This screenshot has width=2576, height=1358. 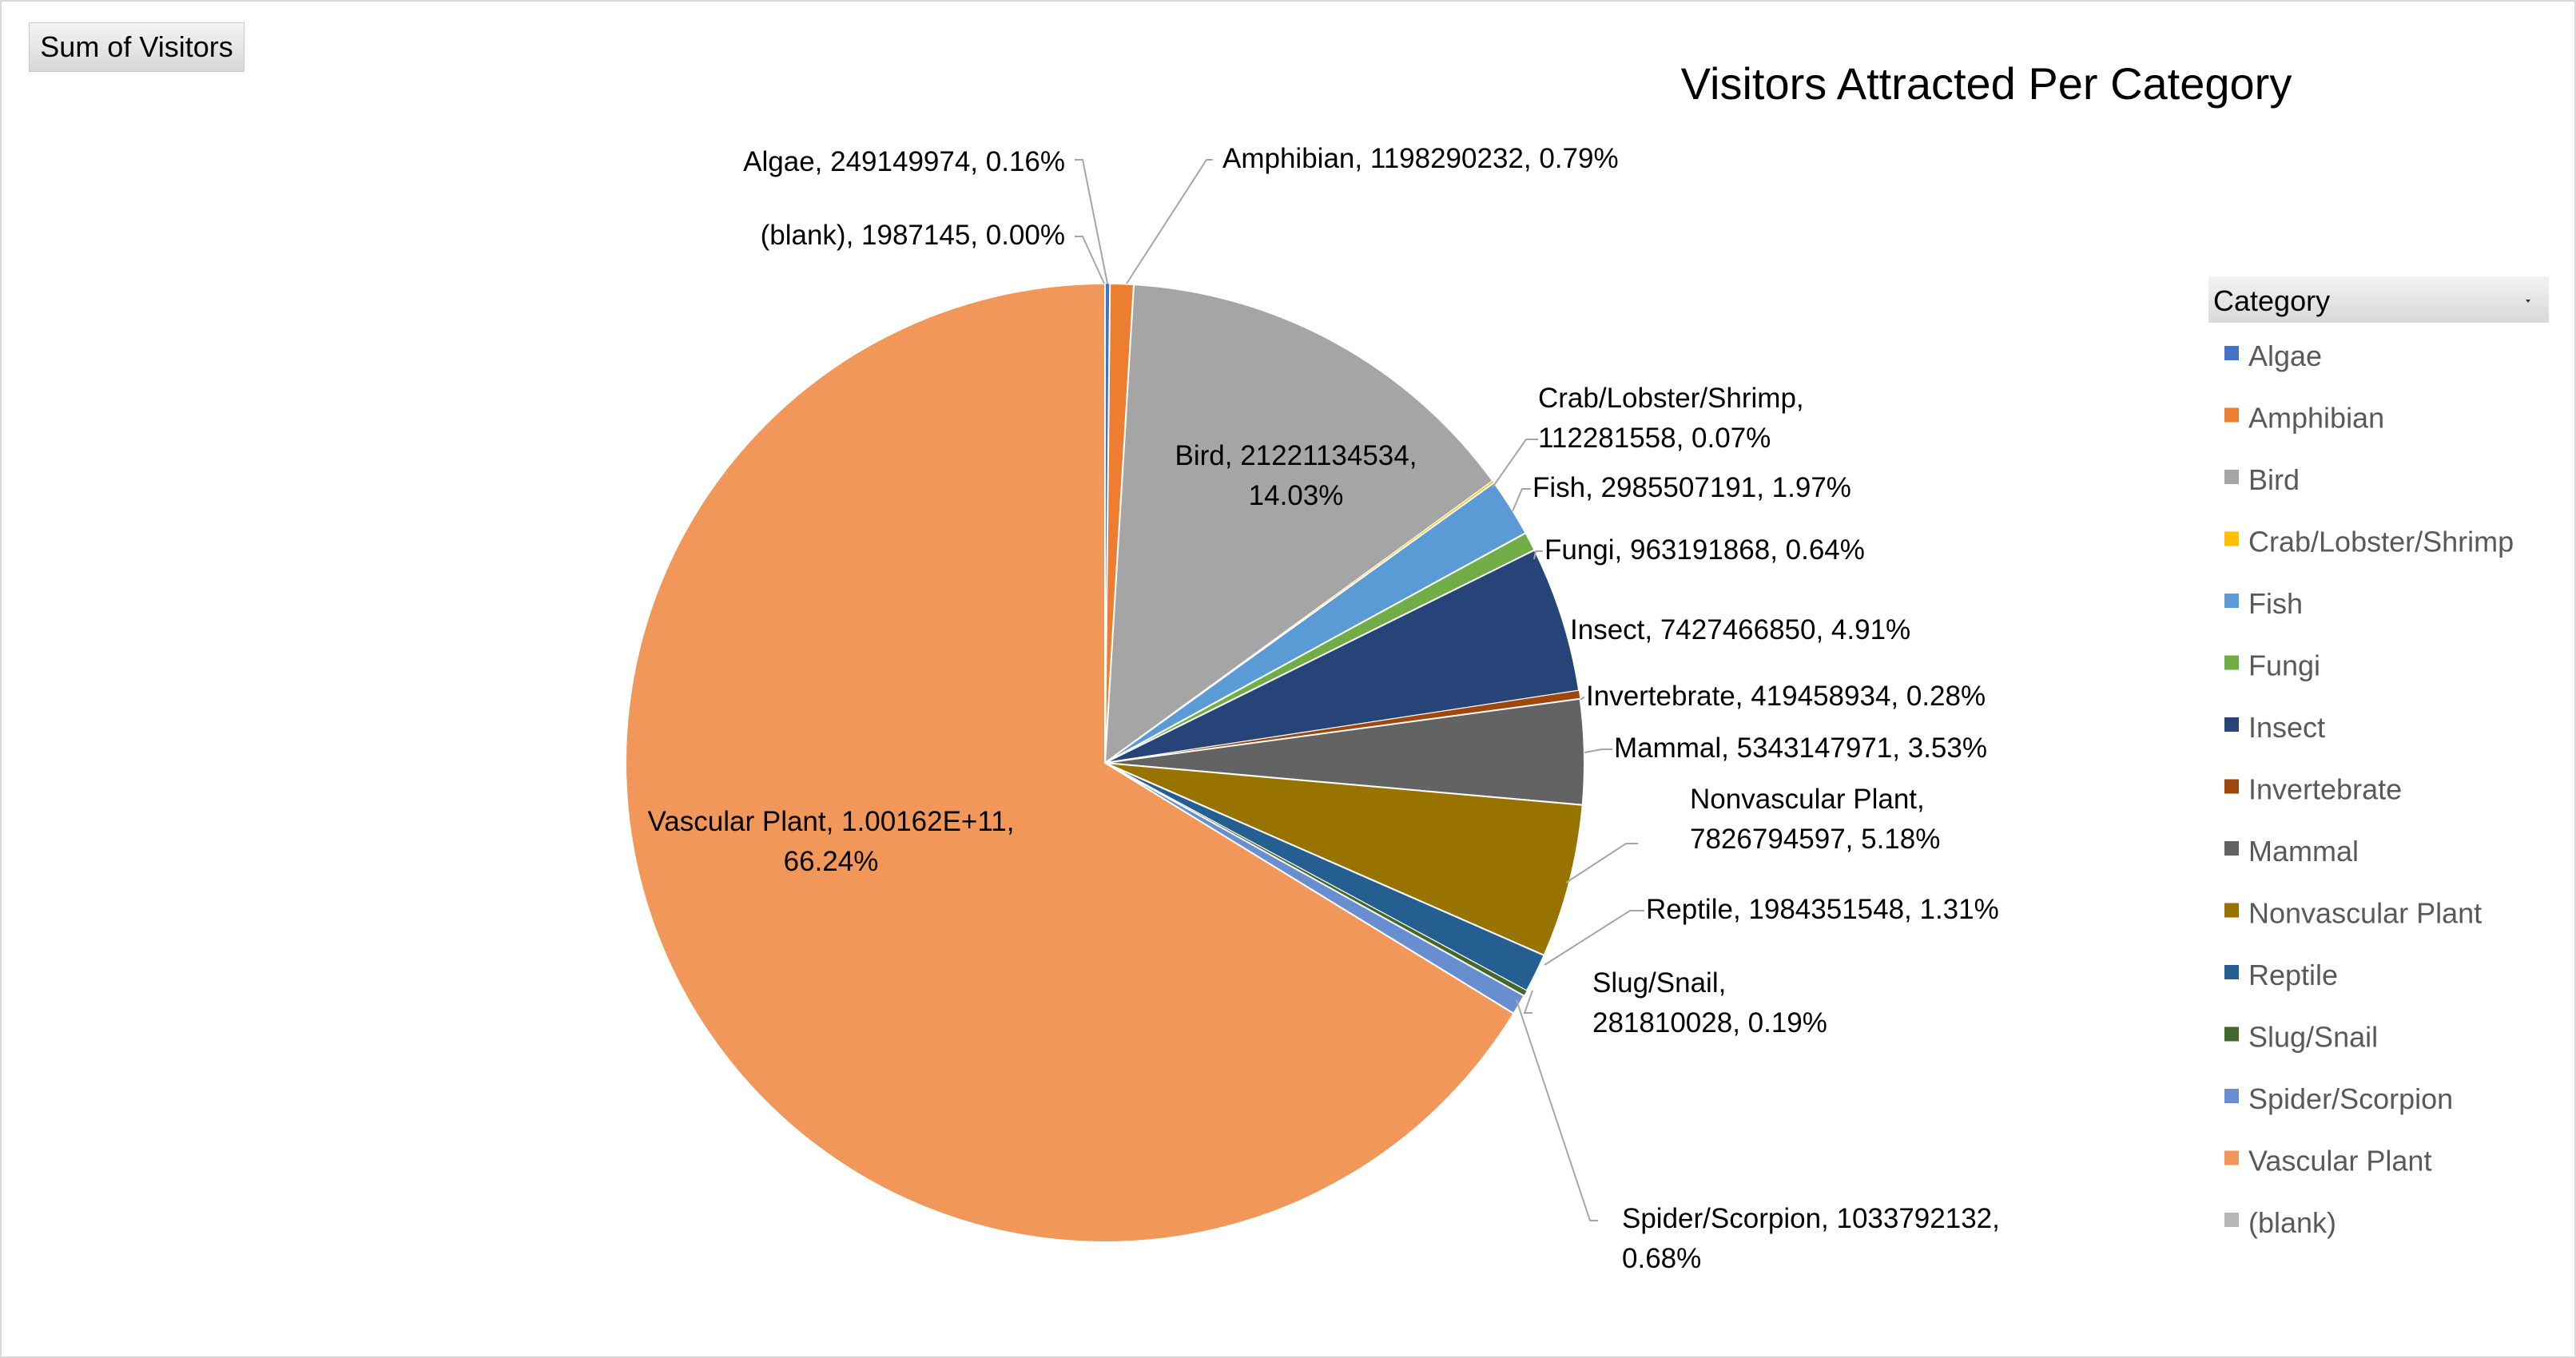 I want to click on data-label-crab-lobster-shrimp: 112281558, 0.07%, so click(x=1654, y=438).